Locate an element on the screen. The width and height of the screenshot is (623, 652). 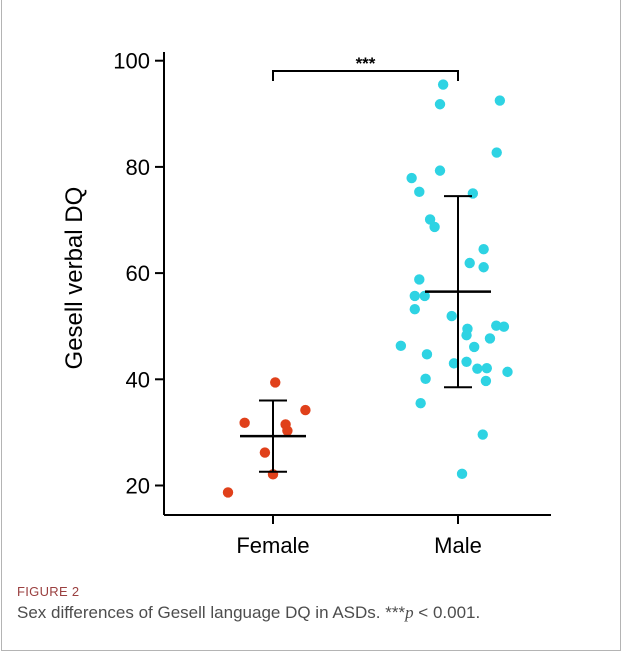
y-axis-title: Gesell verbal DQ is located at coordinates (74, 278).